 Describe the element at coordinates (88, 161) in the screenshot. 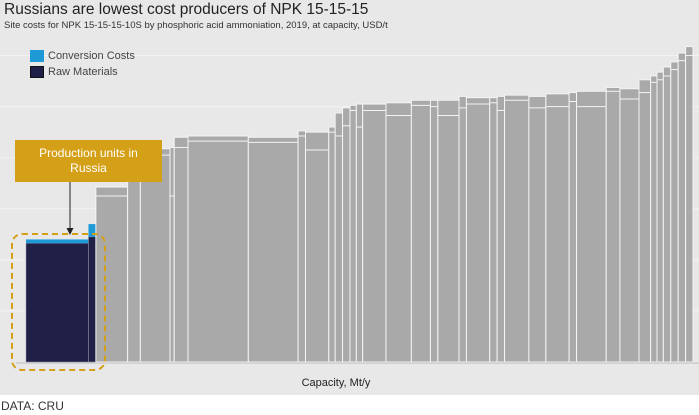

I see `annotation-callout: Production units in Russia` at that location.